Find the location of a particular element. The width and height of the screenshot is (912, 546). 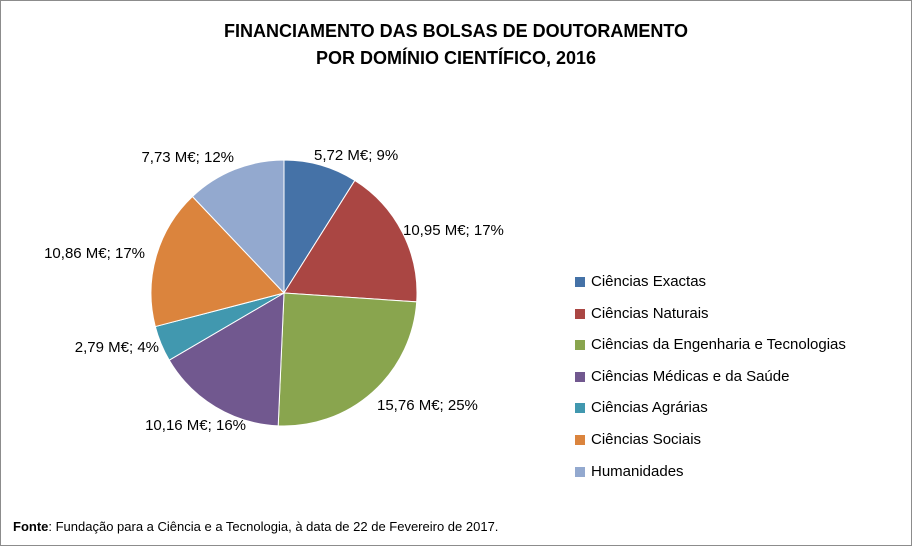

data-label-humanidades: 7,73 M€; 12% is located at coordinates (187, 157).